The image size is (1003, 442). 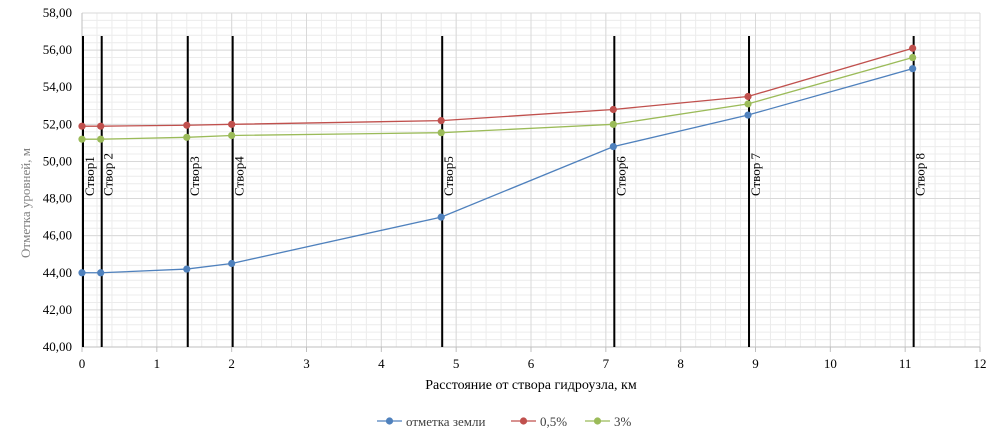 I want to click on y-tick-label: 42,00, so click(x=57, y=309).